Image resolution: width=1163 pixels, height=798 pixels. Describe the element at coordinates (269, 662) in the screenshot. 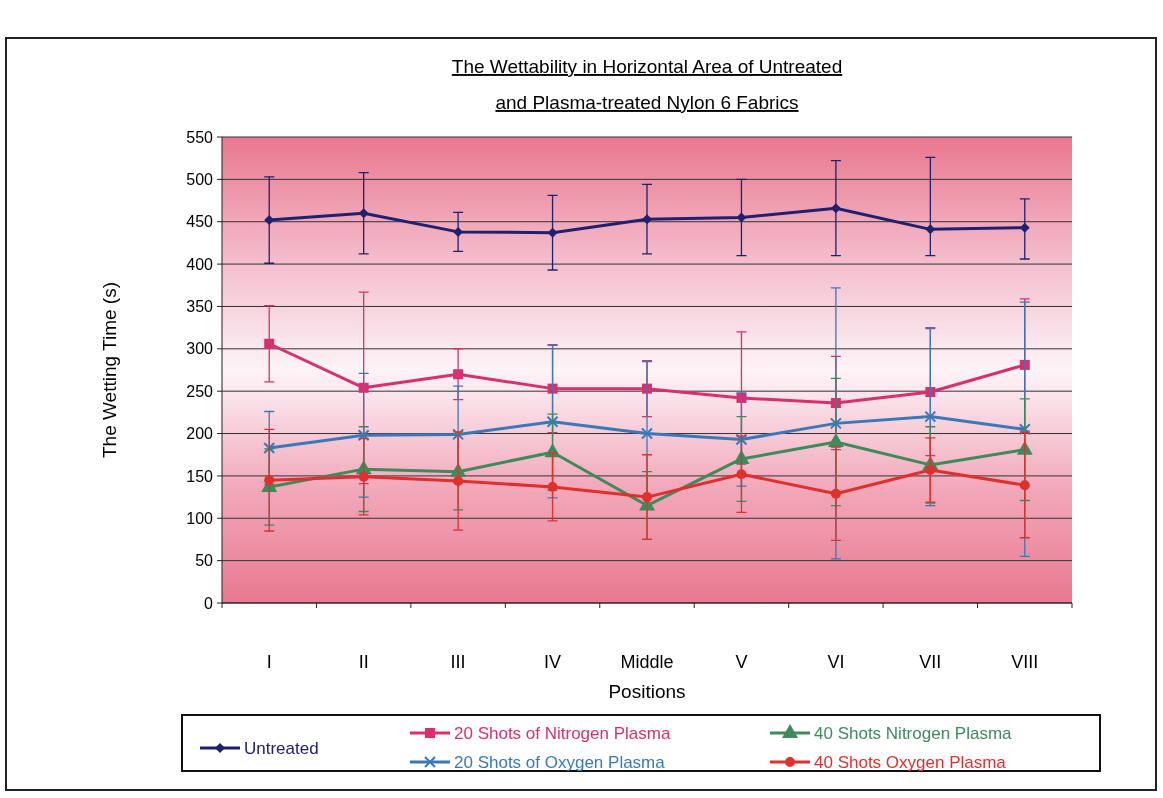

I see `x-tick-label: I` at that location.